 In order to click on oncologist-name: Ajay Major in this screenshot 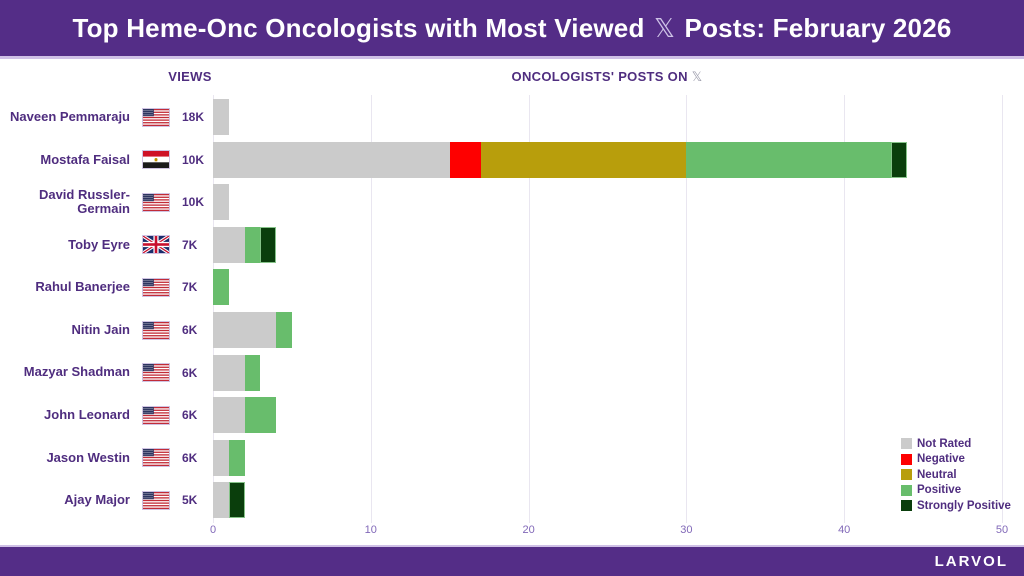, I will do `click(97, 500)`.